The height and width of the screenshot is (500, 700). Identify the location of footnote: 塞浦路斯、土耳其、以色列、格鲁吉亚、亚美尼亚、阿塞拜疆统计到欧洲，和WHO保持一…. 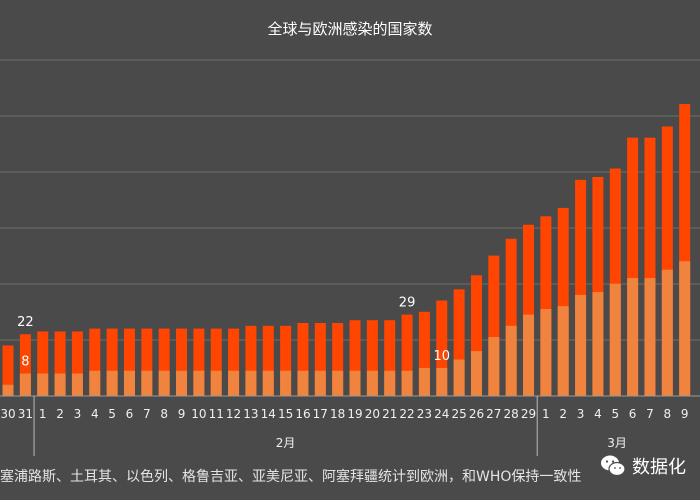
(291, 477).